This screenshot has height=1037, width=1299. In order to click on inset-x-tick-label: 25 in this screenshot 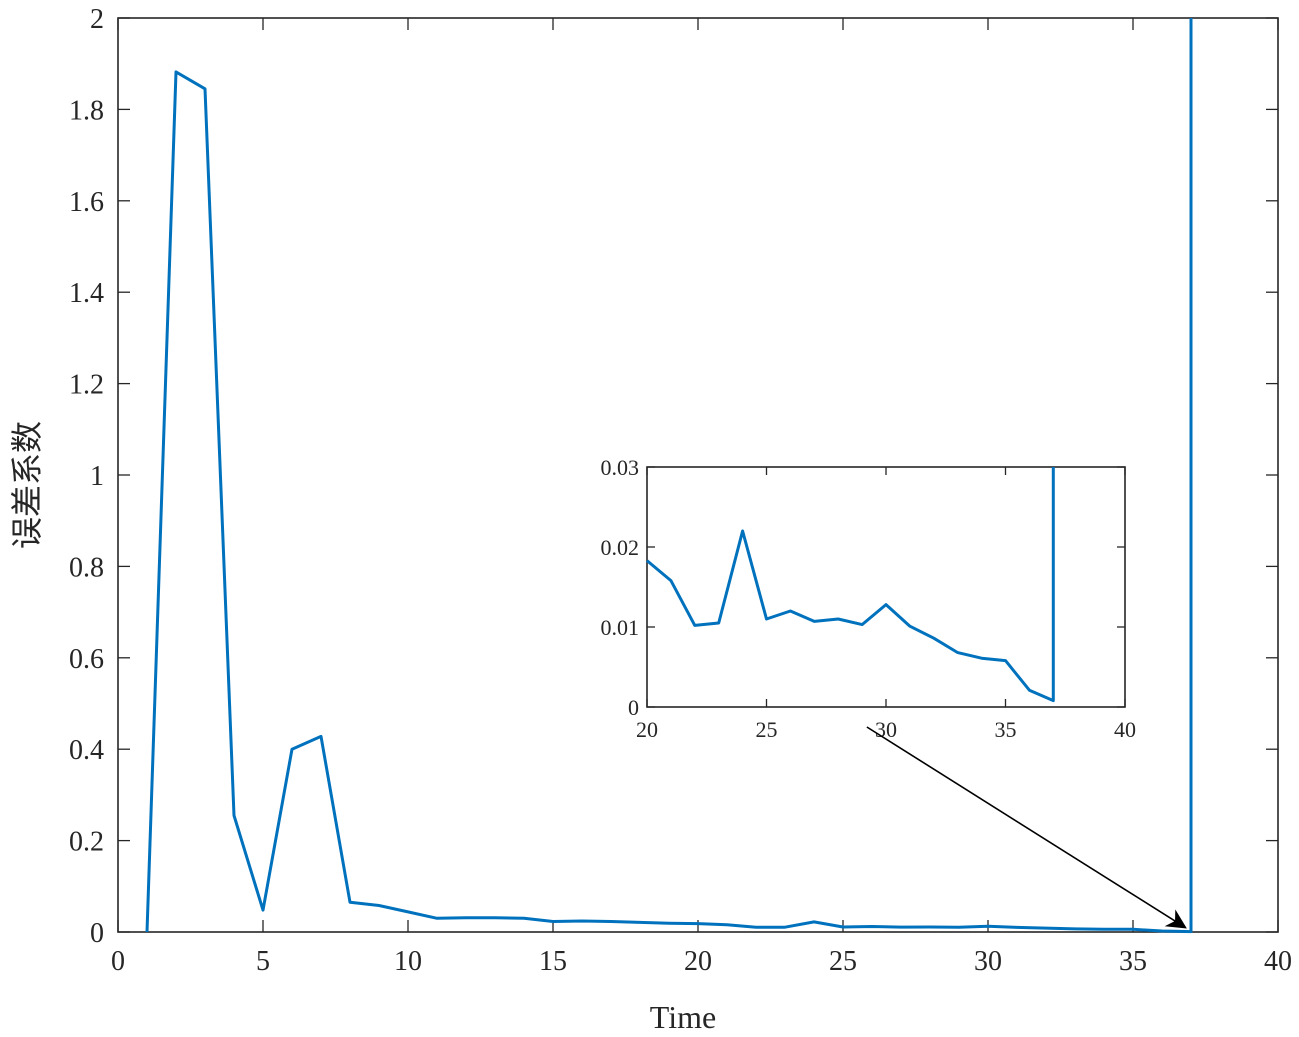, I will do `click(767, 729)`.